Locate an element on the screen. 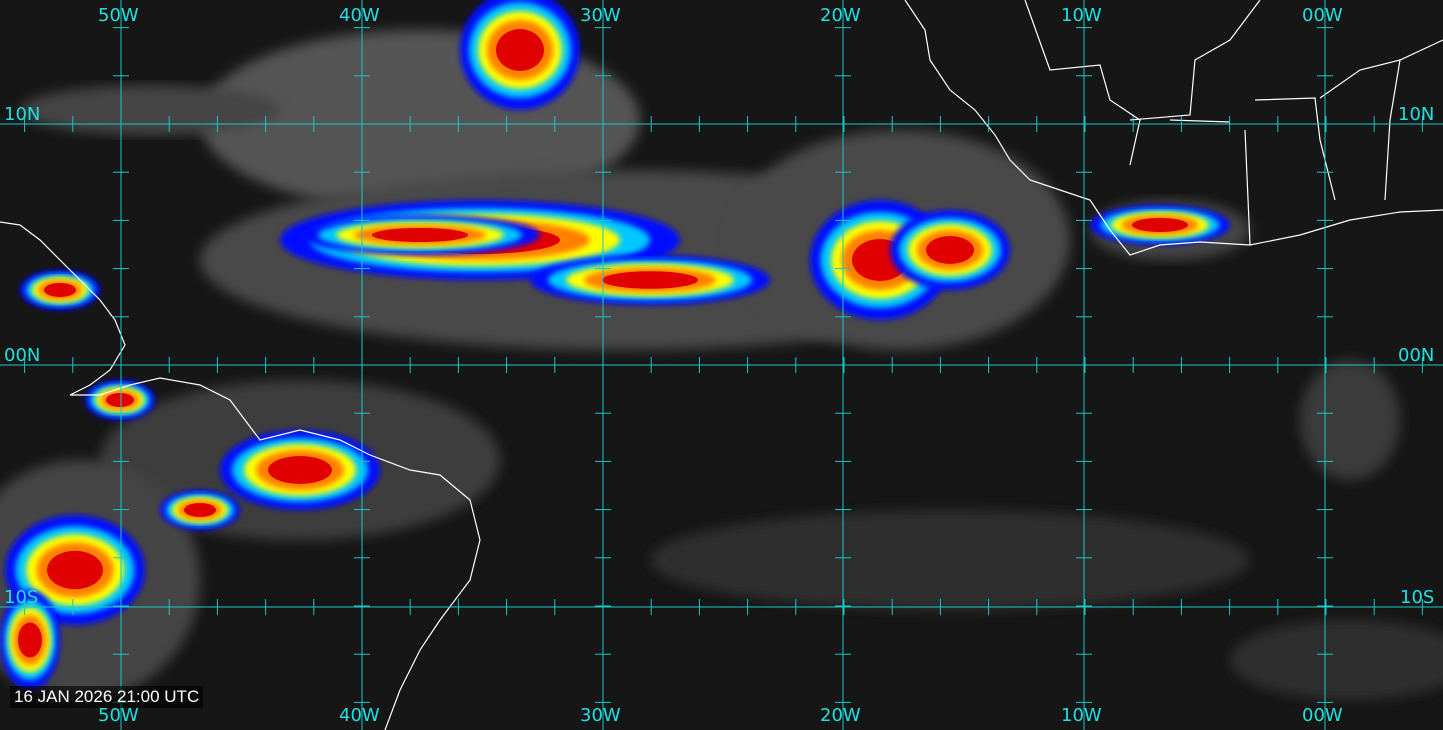 The height and width of the screenshot is (730, 1443). lon-label-top-40w: 40W is located at coordinates (359, 15).